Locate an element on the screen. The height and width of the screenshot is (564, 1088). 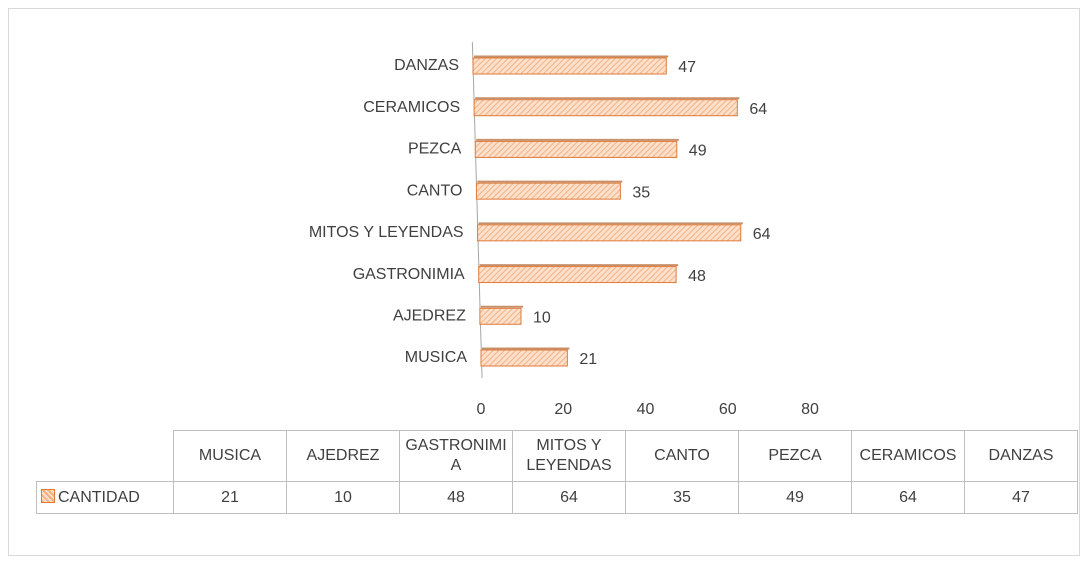
table-header: MITOS Y LEYENDAS is located at coordinates (569, 456).